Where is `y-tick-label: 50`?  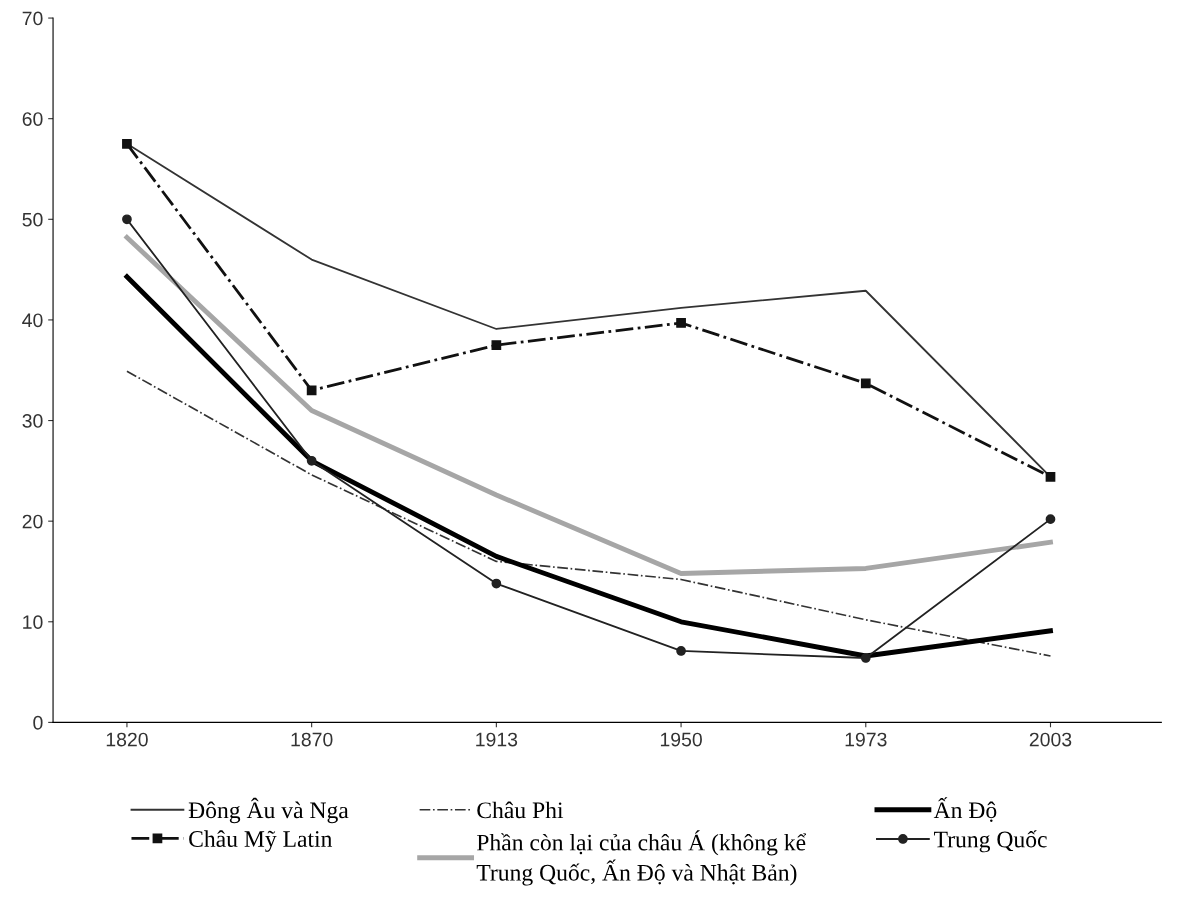
y-tick-label: 50 is located at coordinates (32, 219).